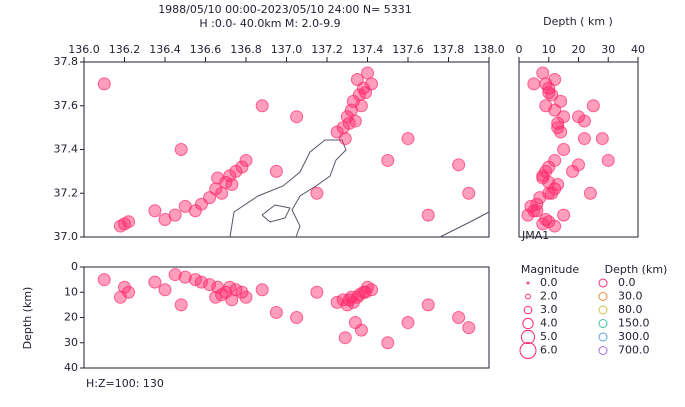  I want to click on x-tick-label: 136.2, so click(125, 49).